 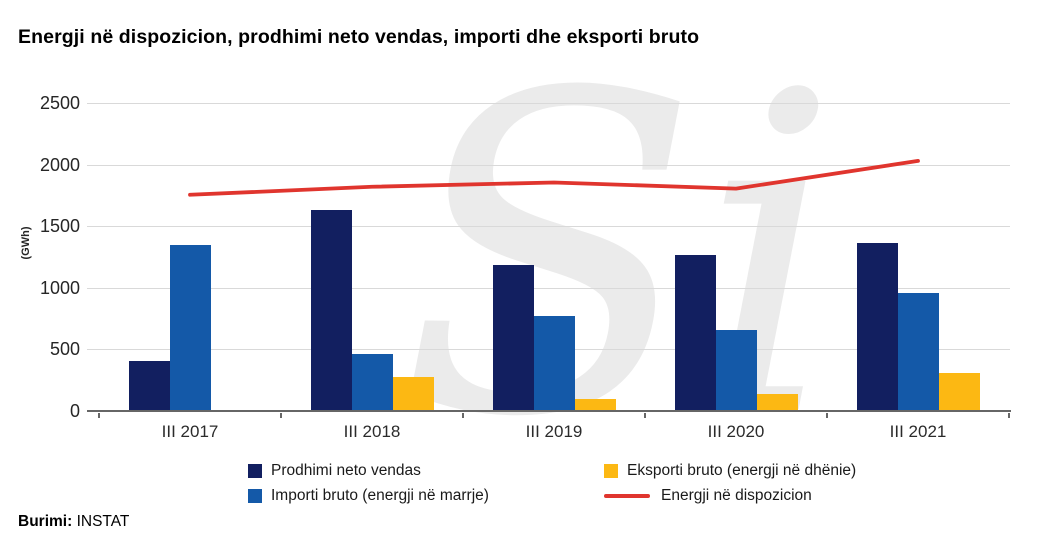 I want to click on y-tick-label-1000: 1000, so click(x=59, y=287).